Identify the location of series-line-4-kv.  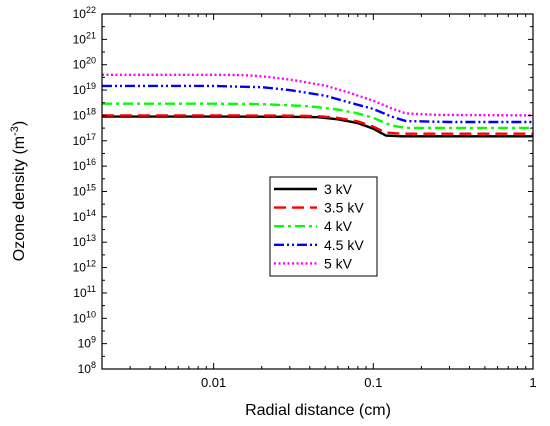
(317, 116).